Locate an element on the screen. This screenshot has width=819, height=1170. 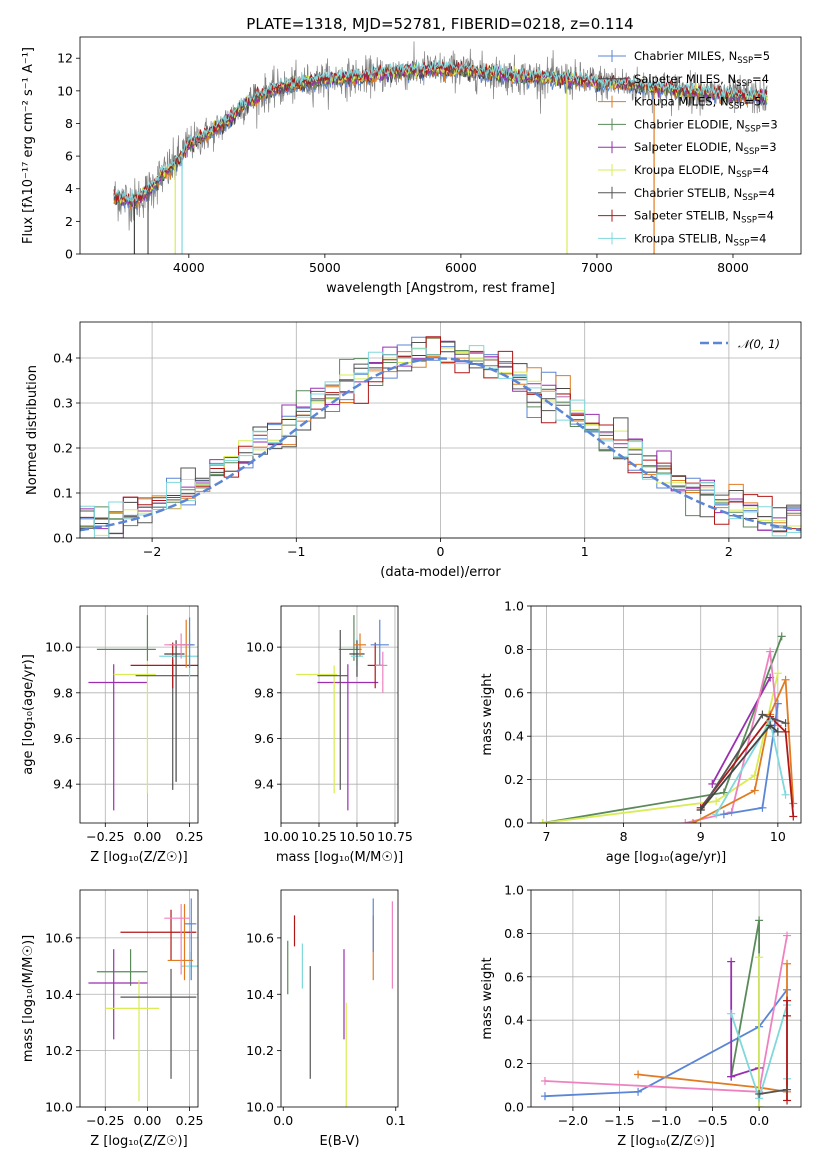
ticks: 7 8 9 10 0.0 0.2 0.4 0.6 0.8 1.0 is located at coordinates (645, 722).